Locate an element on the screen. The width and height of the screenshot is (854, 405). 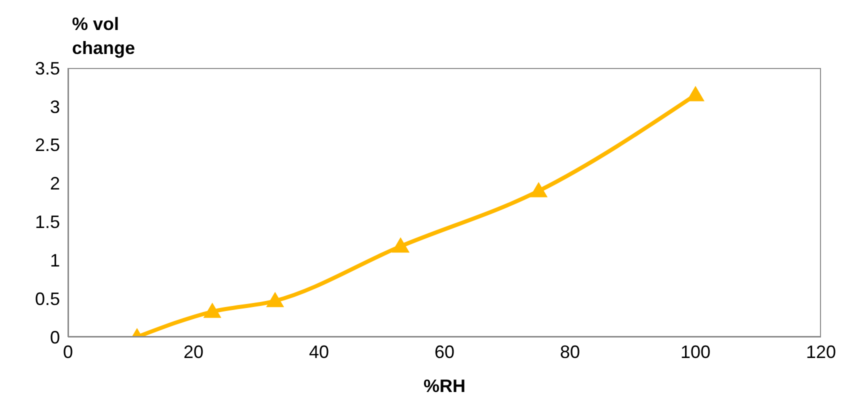
x-tick-label: 60 is located at coordinates (444, 352).